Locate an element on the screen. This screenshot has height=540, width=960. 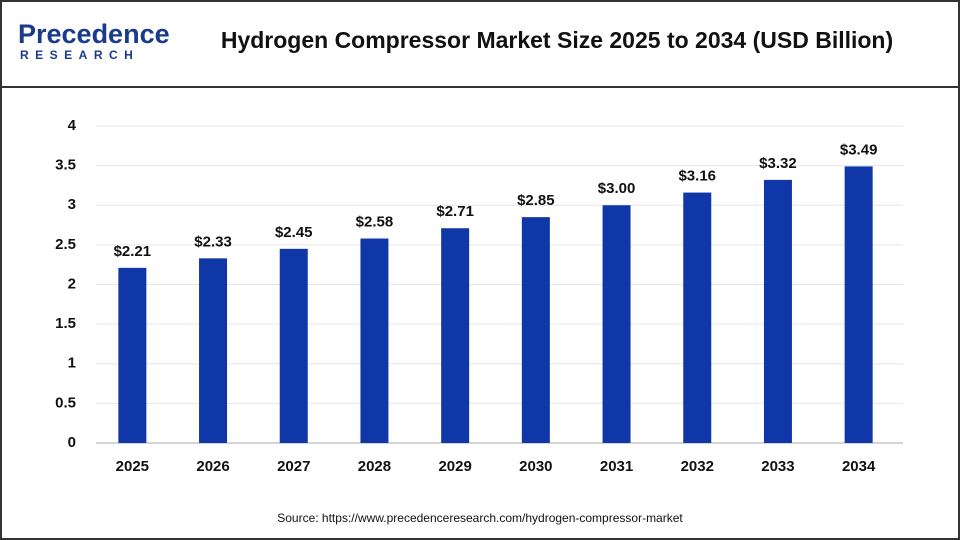
y-tick-label: 2 is located at coordinates (72, 283).